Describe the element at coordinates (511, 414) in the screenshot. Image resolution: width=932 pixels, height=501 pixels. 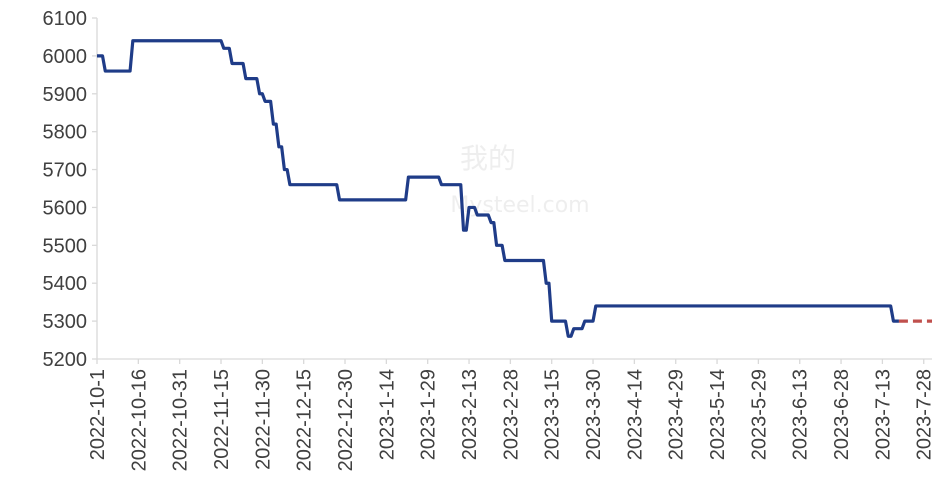
I see `x-tick-label: 2023-2-28` at that location.